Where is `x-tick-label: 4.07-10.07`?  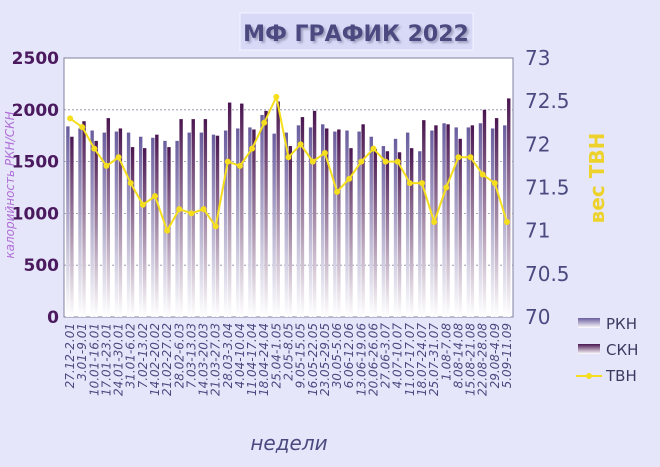 x-tick-label: 4.07-10.07 is located at coordinates (398, 356).